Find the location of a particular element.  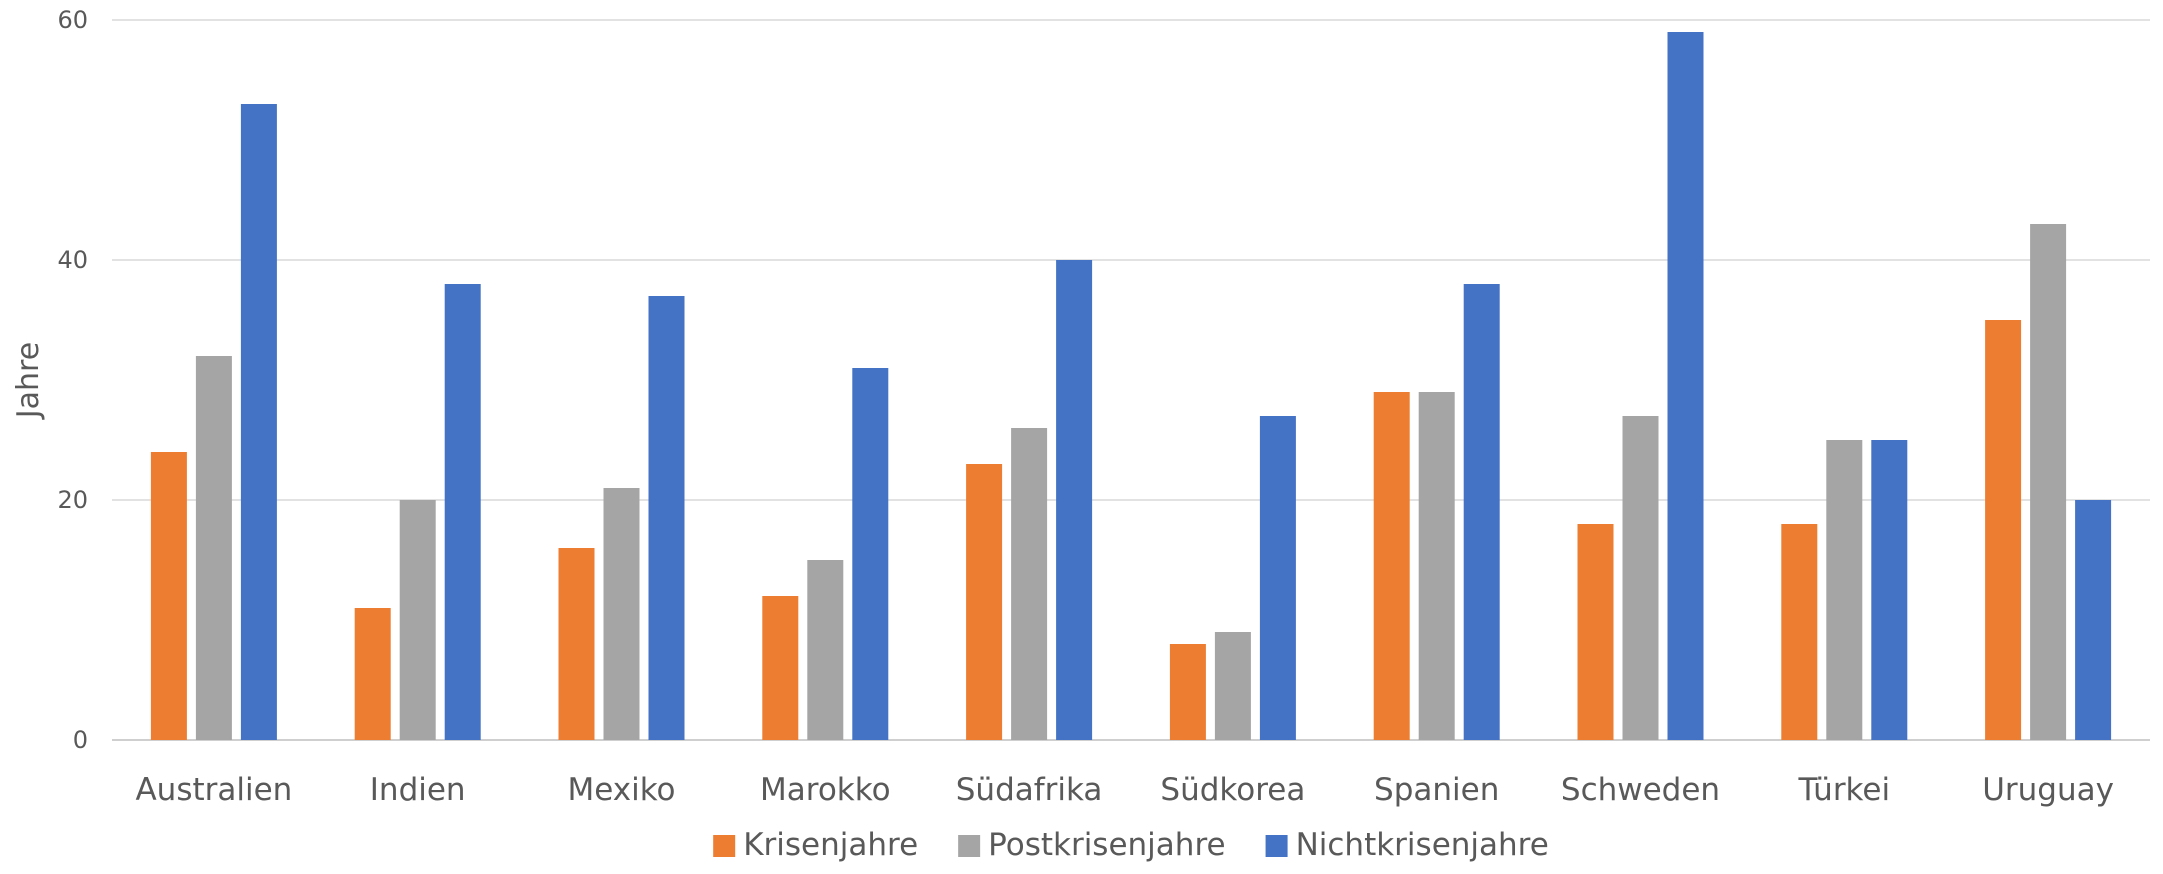

legend-label: Postkrisenjahre is located at coordinates (1106, 845).